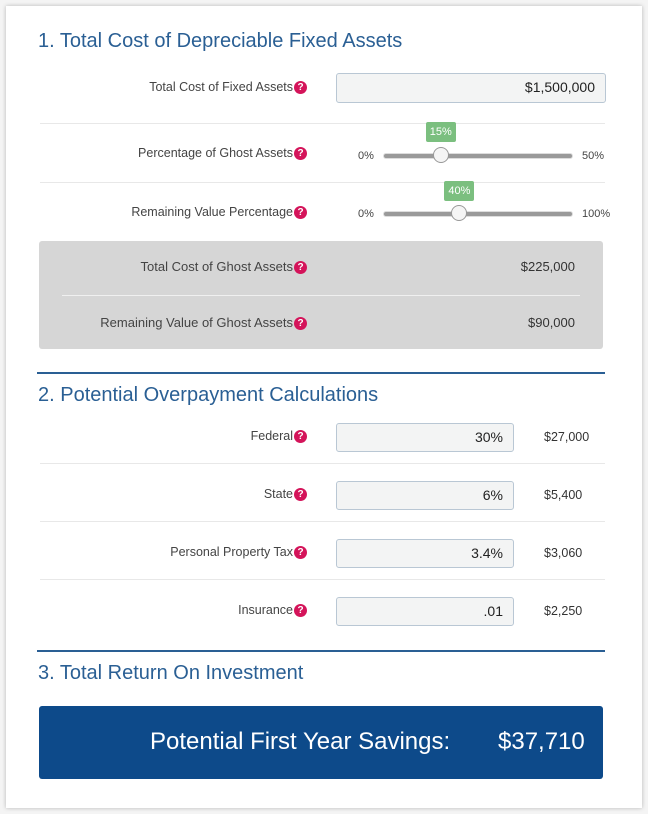 Image resolution: width=648 pixels, height=814 pixels. I want to click on ghost-pct-value-bubble: 15%, so click(440, 132).